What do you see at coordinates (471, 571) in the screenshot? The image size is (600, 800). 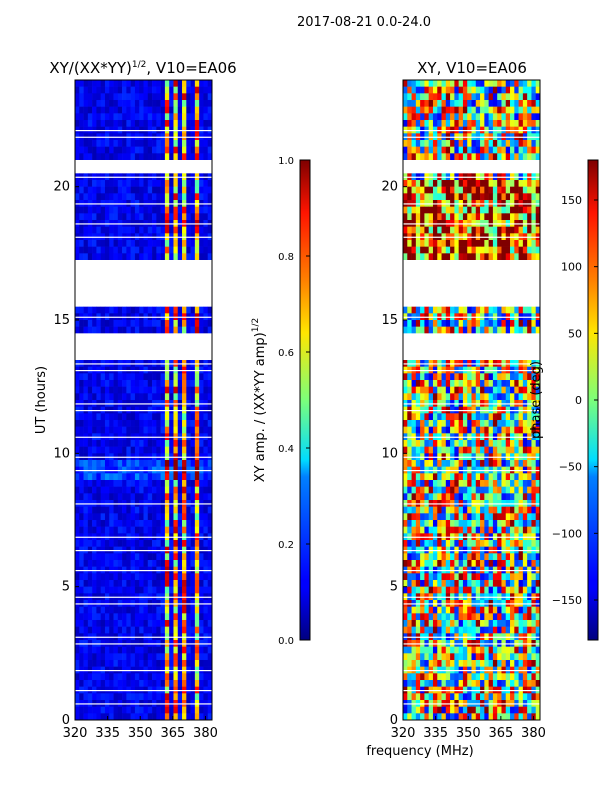 I see `gap-line` at bounding box center [471, 571].